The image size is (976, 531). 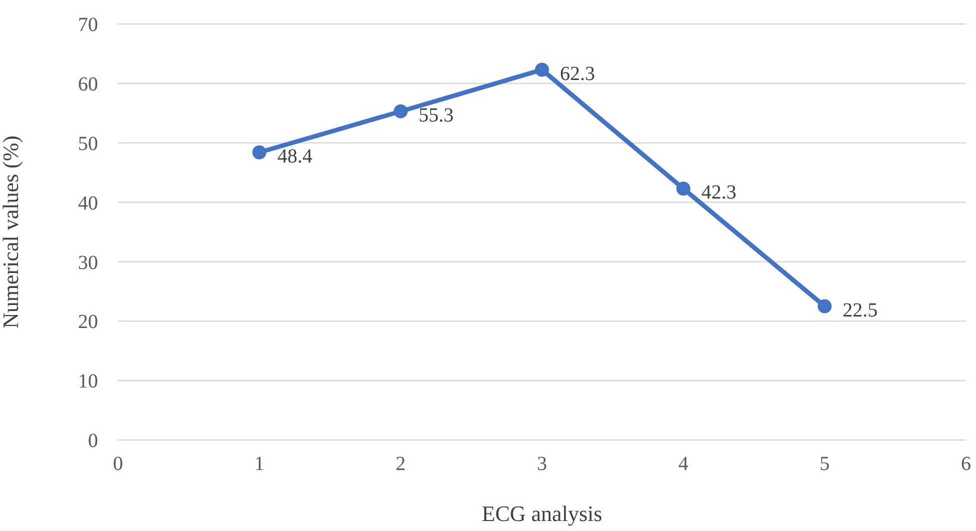 I want to click on y-tick-label: 40, so click(x=88, y=203).